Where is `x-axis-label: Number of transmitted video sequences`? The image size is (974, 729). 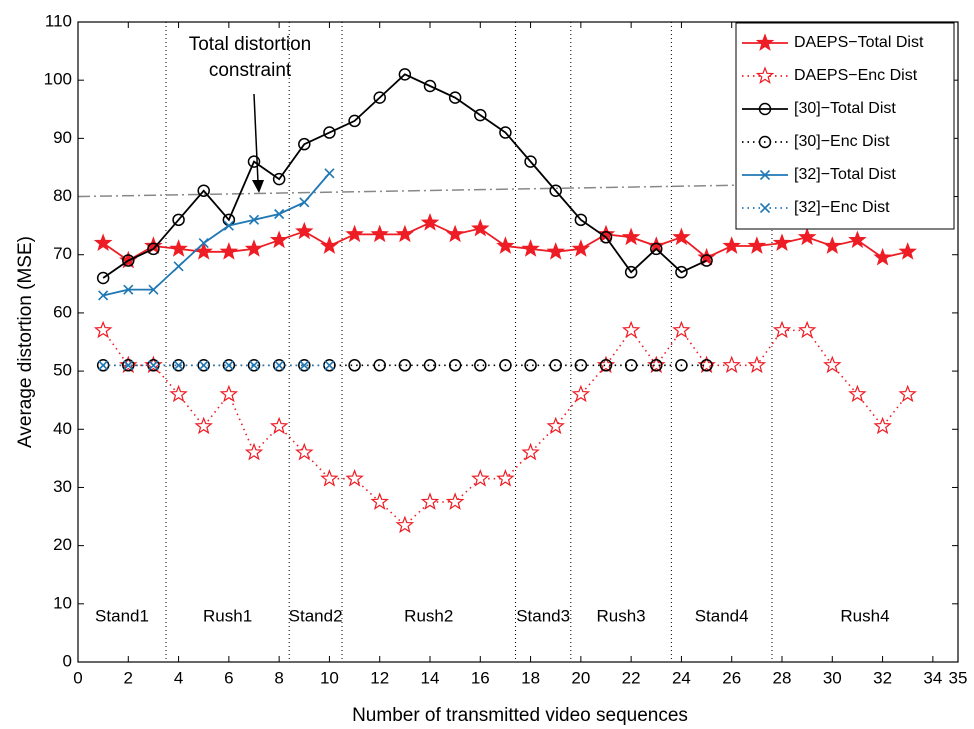 x-axis-label: Number of transmitted video sequences is located at coordinates (520, 715).